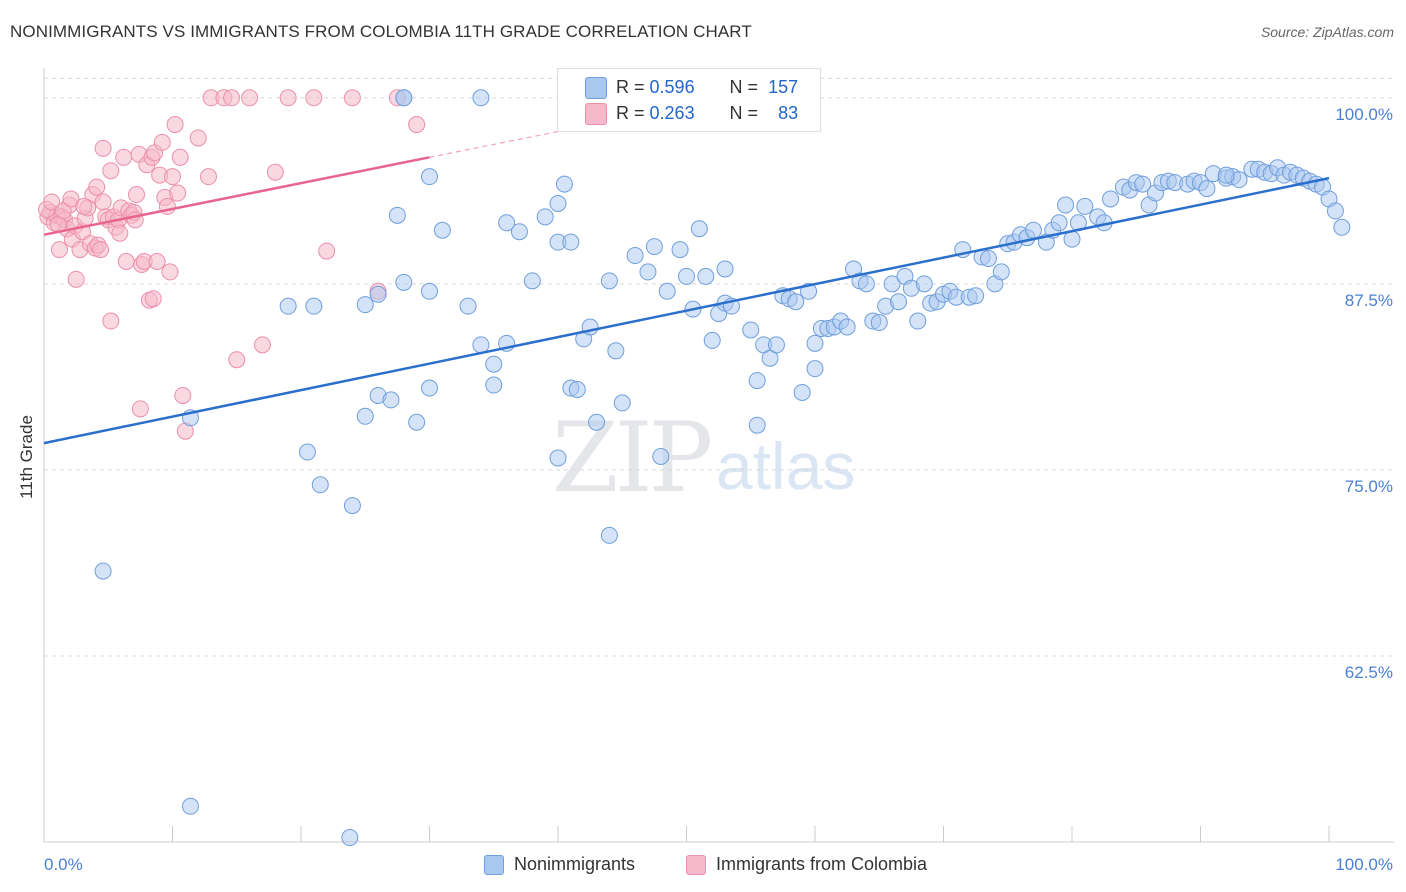  Describe the element at coordinates (232, 264) in the screenshot. I see `series-immigrants-points` at that location.